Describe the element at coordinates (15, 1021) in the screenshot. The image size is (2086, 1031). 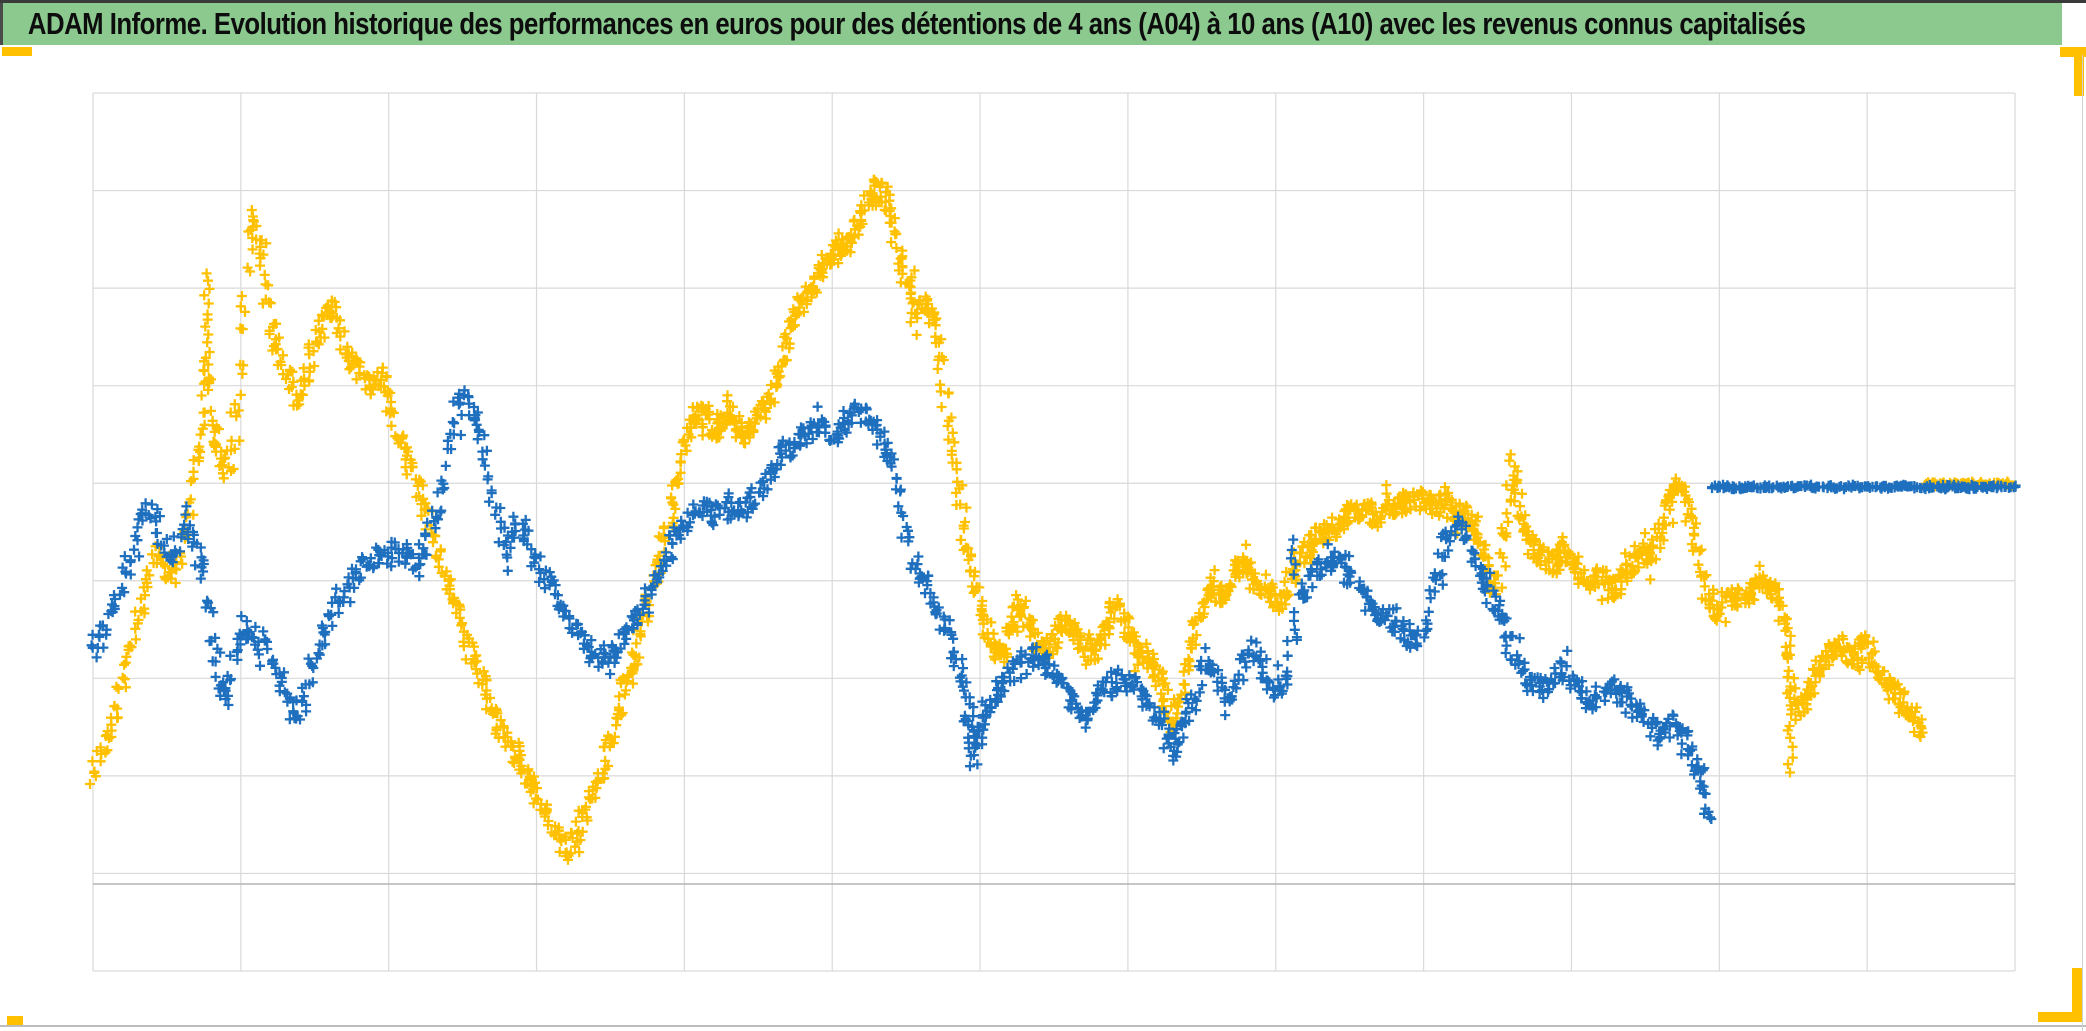
I see `corner-accent-bottom-left-icon` at that location.